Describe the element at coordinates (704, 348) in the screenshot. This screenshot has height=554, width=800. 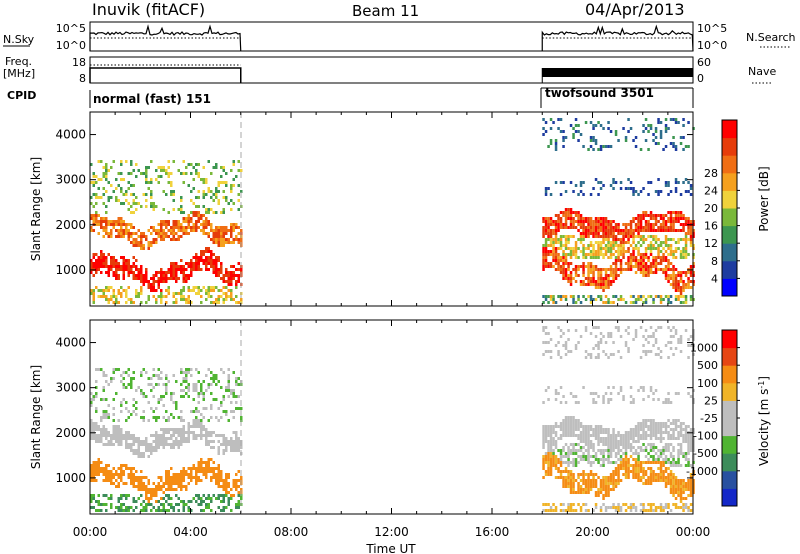
I see `velocity-colorbar-tick-label: 1000` at that location.